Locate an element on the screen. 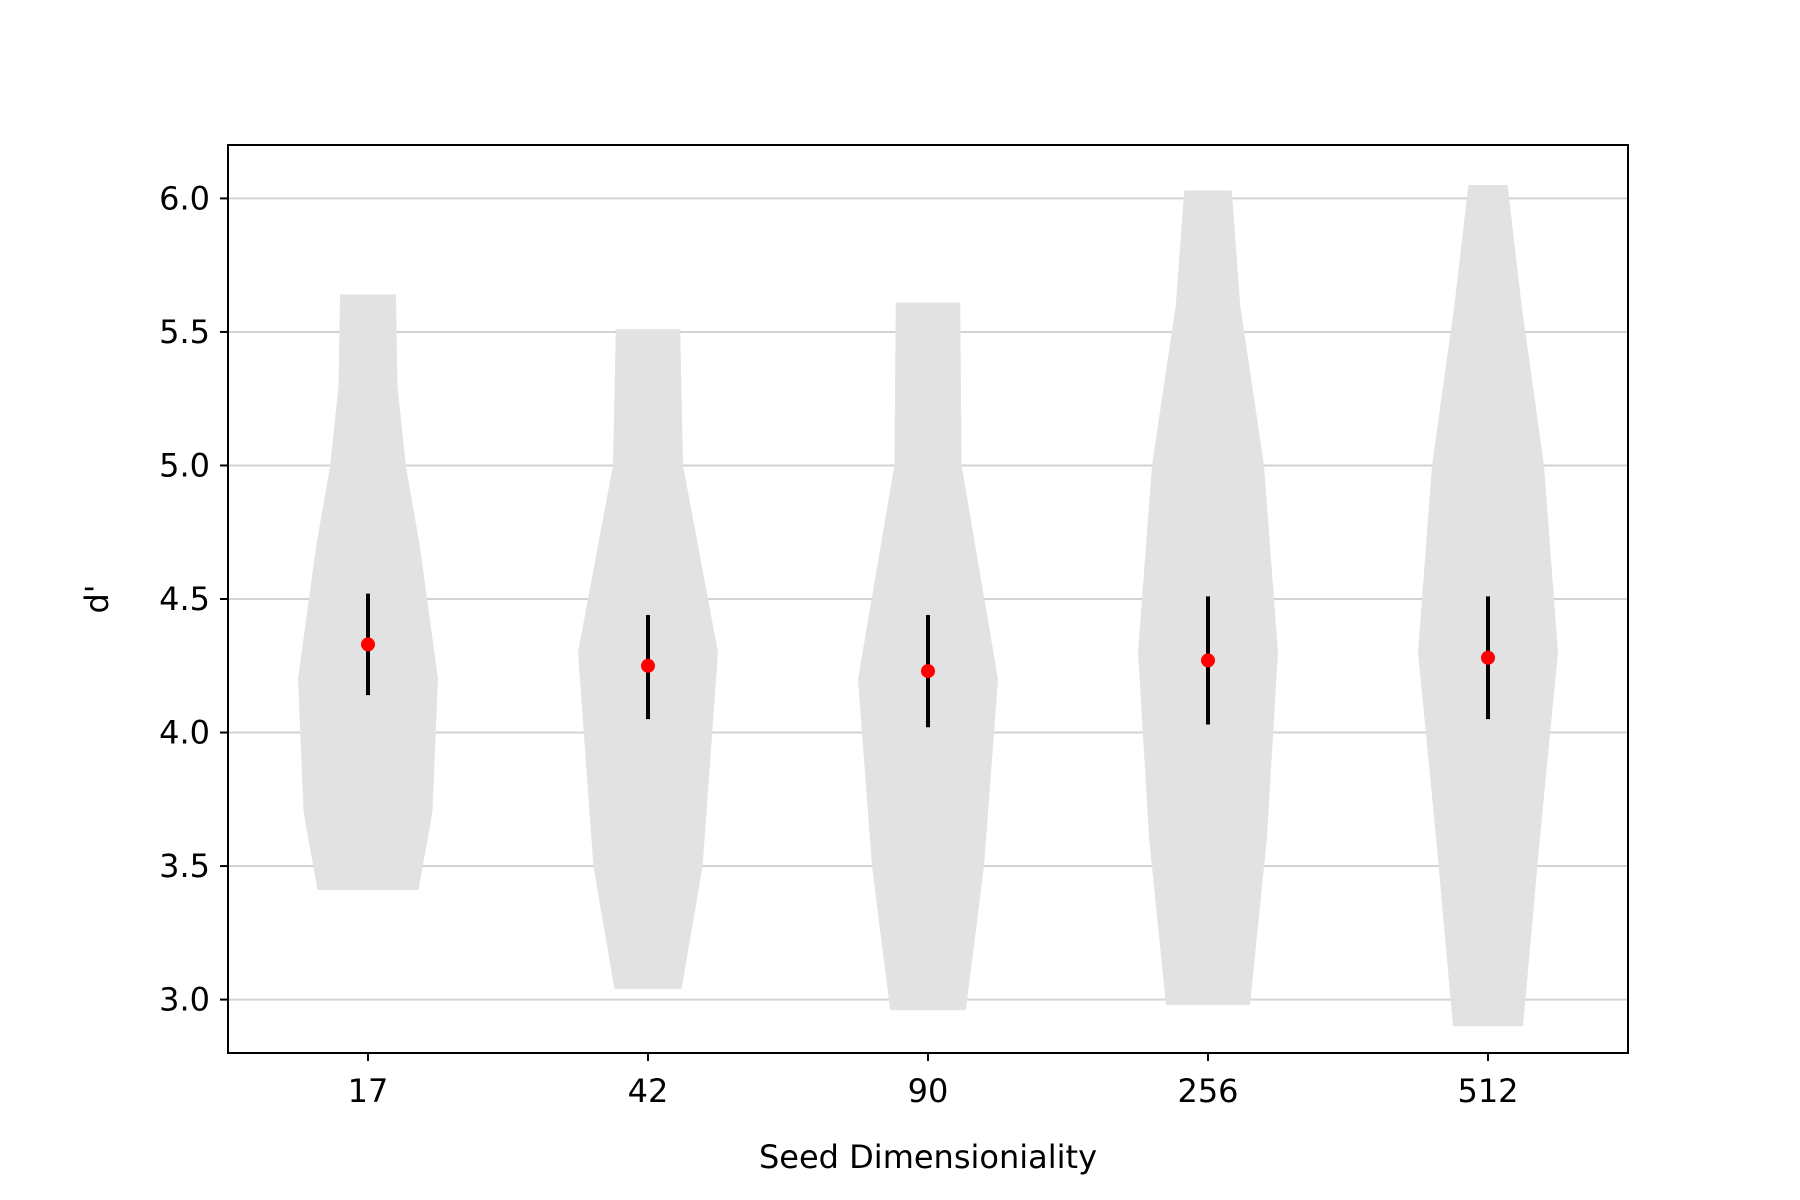 The image size is (1800, 1200). y-tick-label: 5.0 is located at coordinates (184, 465).